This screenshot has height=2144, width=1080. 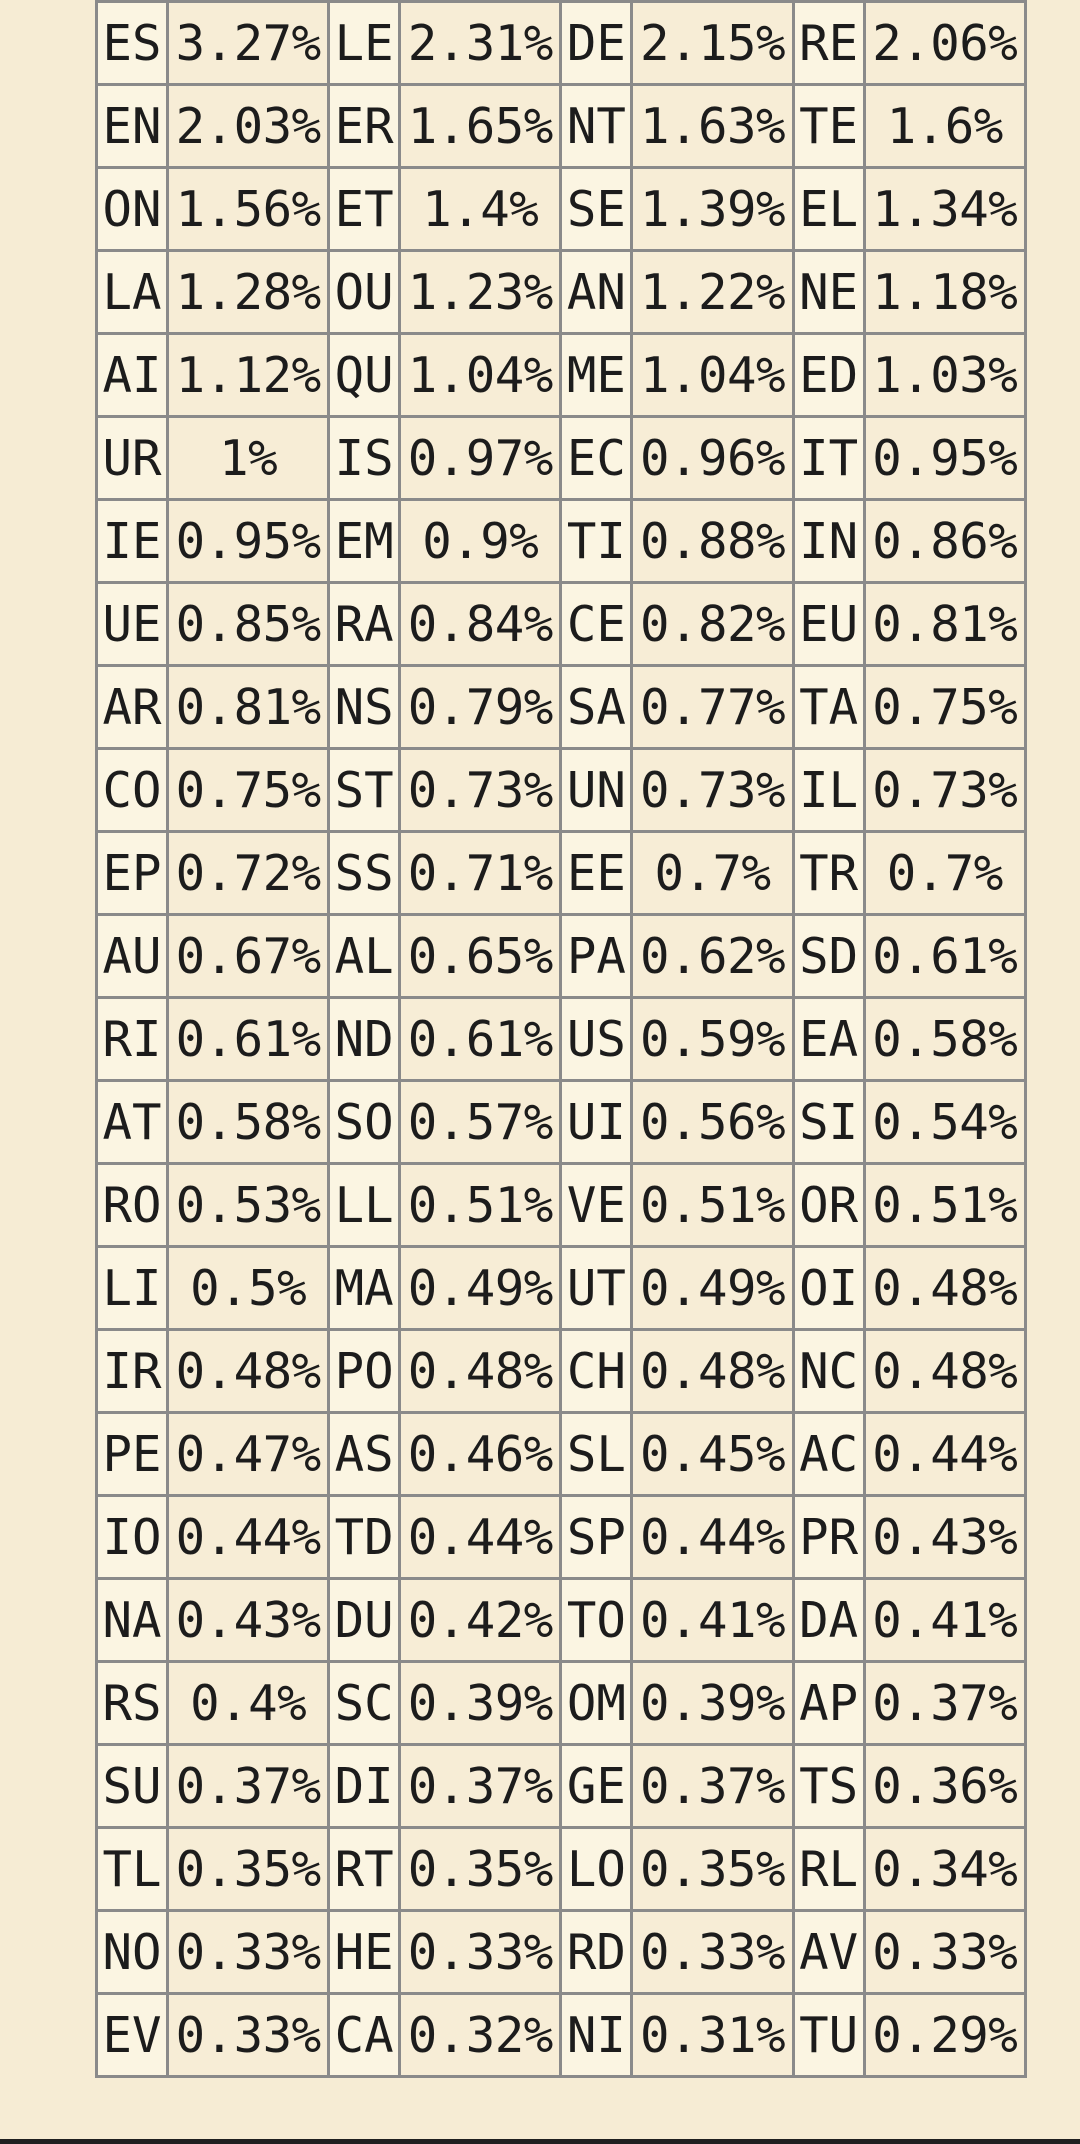 What do you see at coordinates (132, 2035) in the screenshot?
I see `bigram-cell: EV` at bounding box center [132, 2035].